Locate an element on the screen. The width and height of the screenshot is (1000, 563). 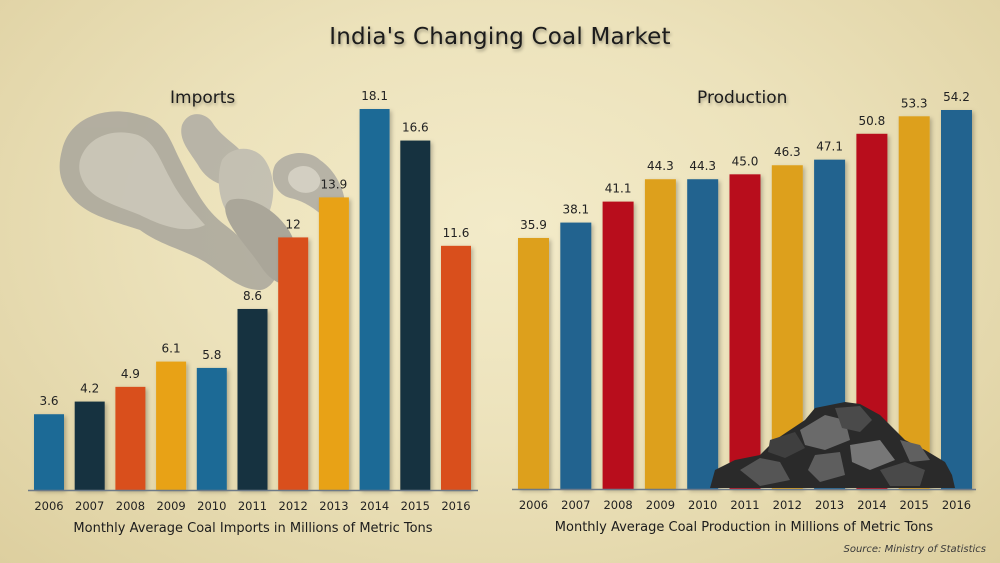
data-label: 16.6 is located at coordinates (415, 128).